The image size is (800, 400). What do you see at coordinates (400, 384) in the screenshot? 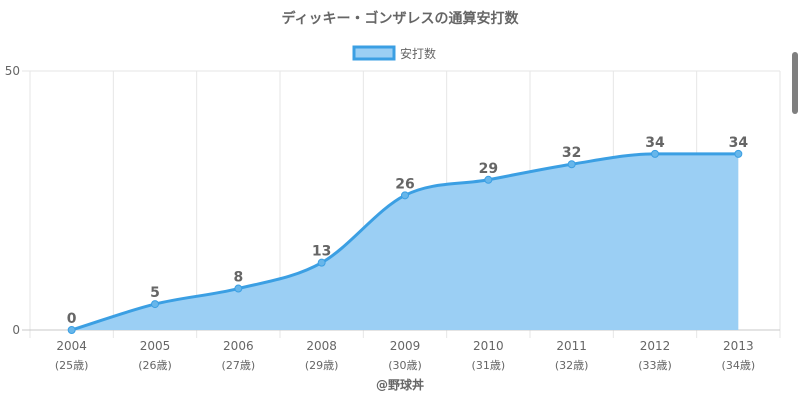
I see `source-label: @野球丼` at bounding box center [400, 384].